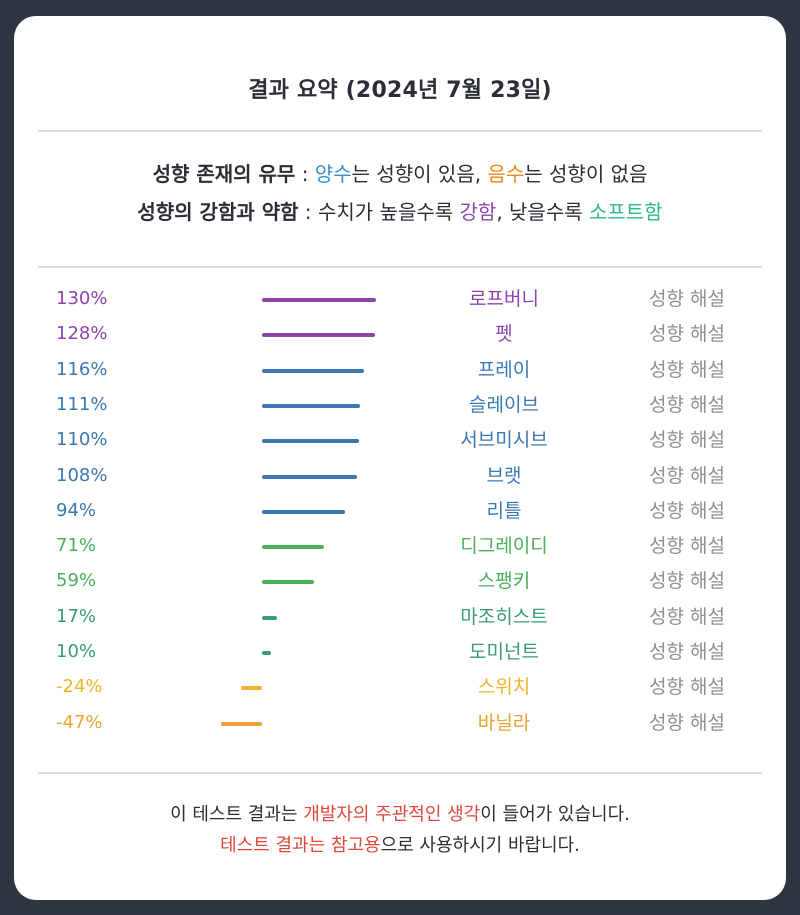 Image resolution: width=800 pixels, height=915 pixels. I want to click on legend-strength: 성향의 강함과 약함 : 수치가 높을수록 강함, 낮을수록 소프트함, so click(400, 212).